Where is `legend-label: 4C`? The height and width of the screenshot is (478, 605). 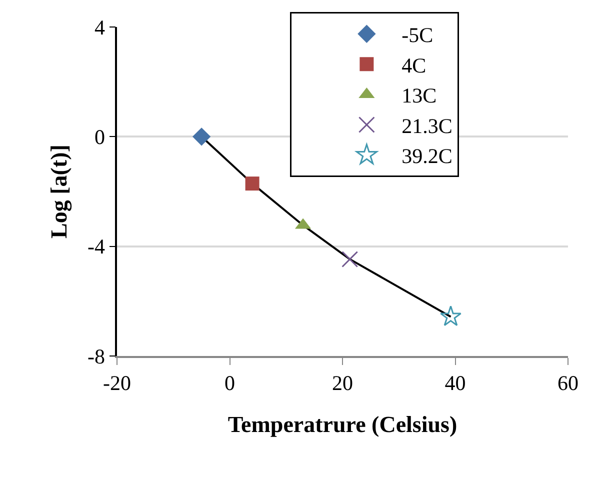 legend-label: 4C is located at coordinates (414, 65).